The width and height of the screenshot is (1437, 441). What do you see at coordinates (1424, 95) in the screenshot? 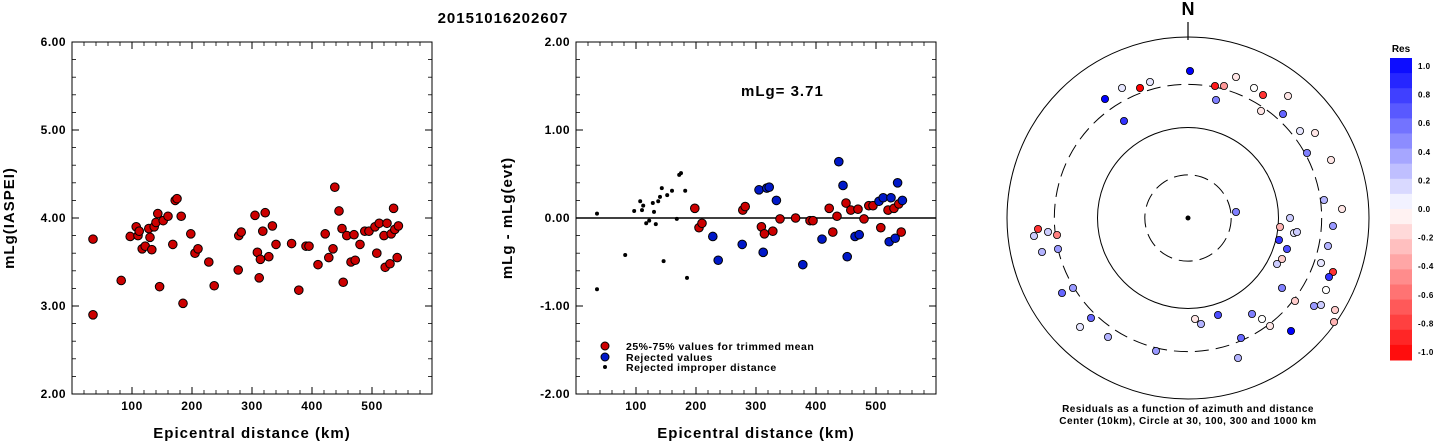
I see `colorbar-tick-label: 0.8` at bounding box center [1424, 95].